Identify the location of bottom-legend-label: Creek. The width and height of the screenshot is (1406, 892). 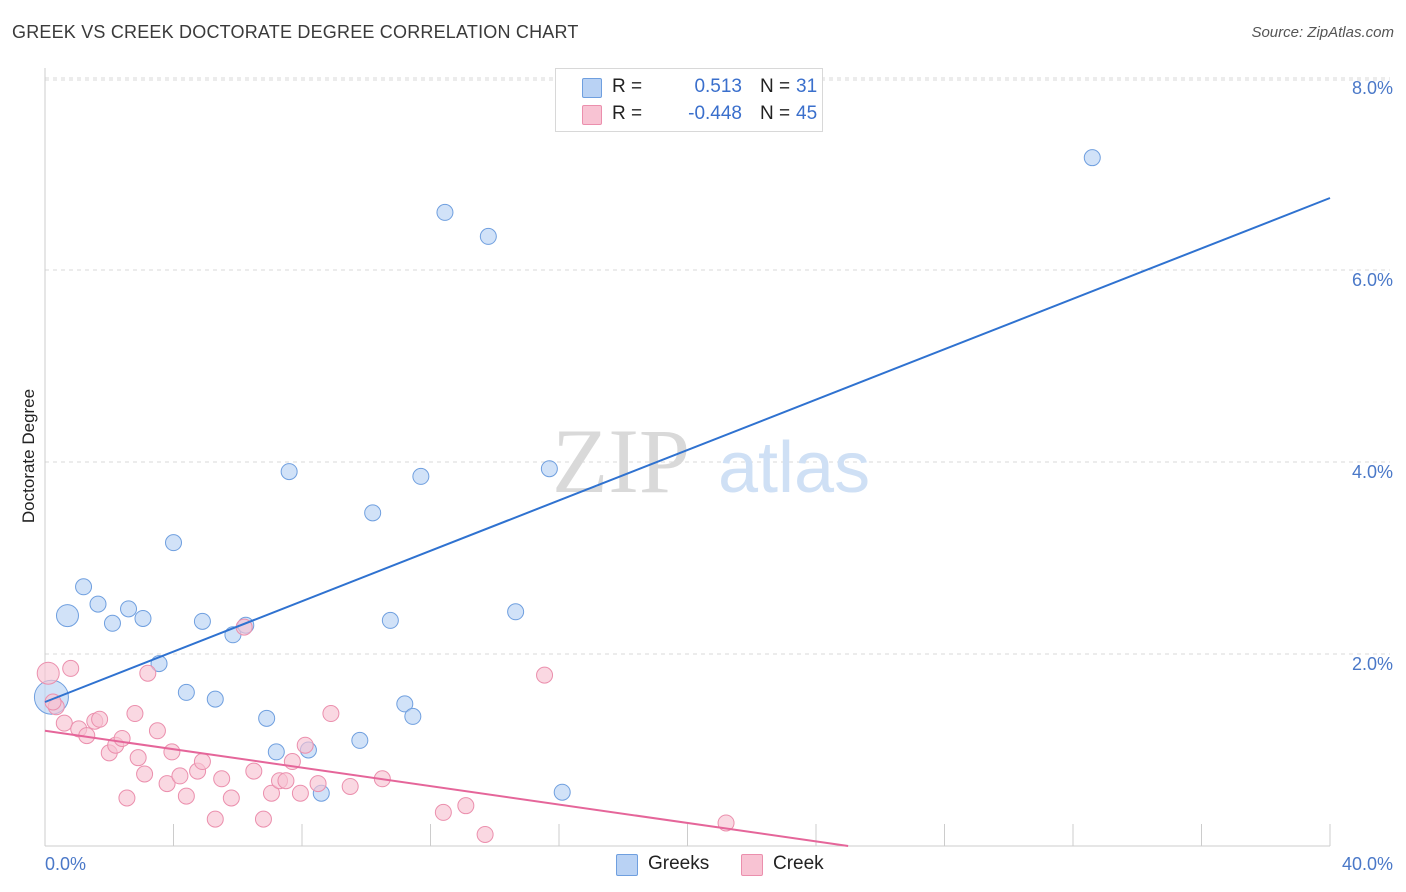
(798, 863).